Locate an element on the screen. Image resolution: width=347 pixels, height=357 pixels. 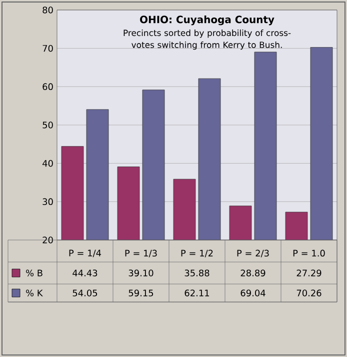
x-tick-label: P = 1/3 is located at coordinates (141, 254).